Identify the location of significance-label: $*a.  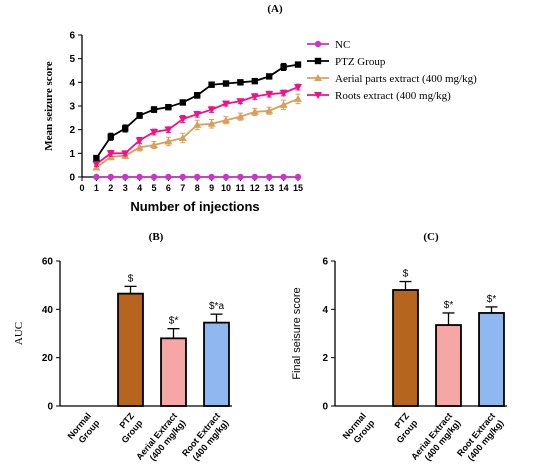
(216, 306).